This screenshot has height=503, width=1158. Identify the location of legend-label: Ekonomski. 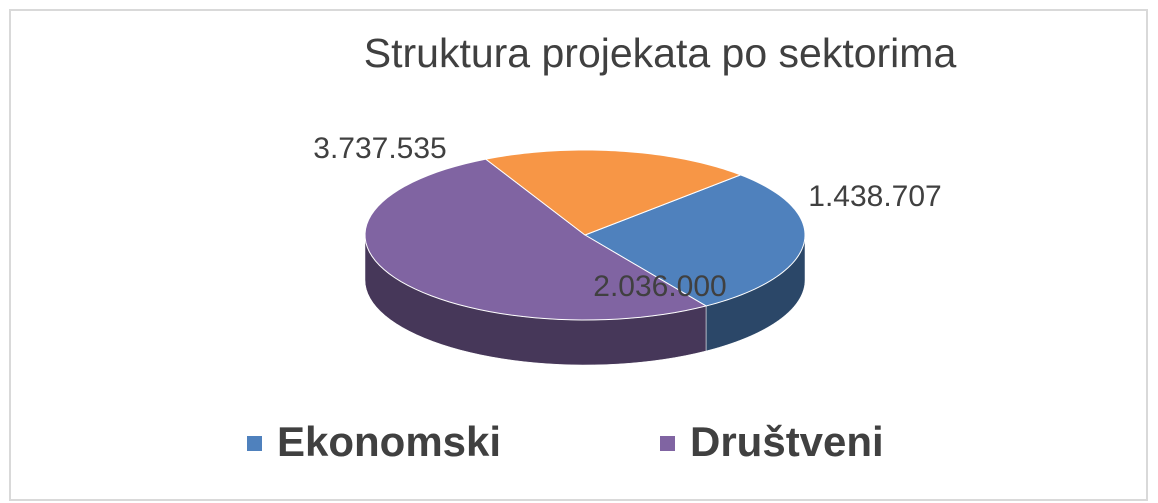
(389, 441).